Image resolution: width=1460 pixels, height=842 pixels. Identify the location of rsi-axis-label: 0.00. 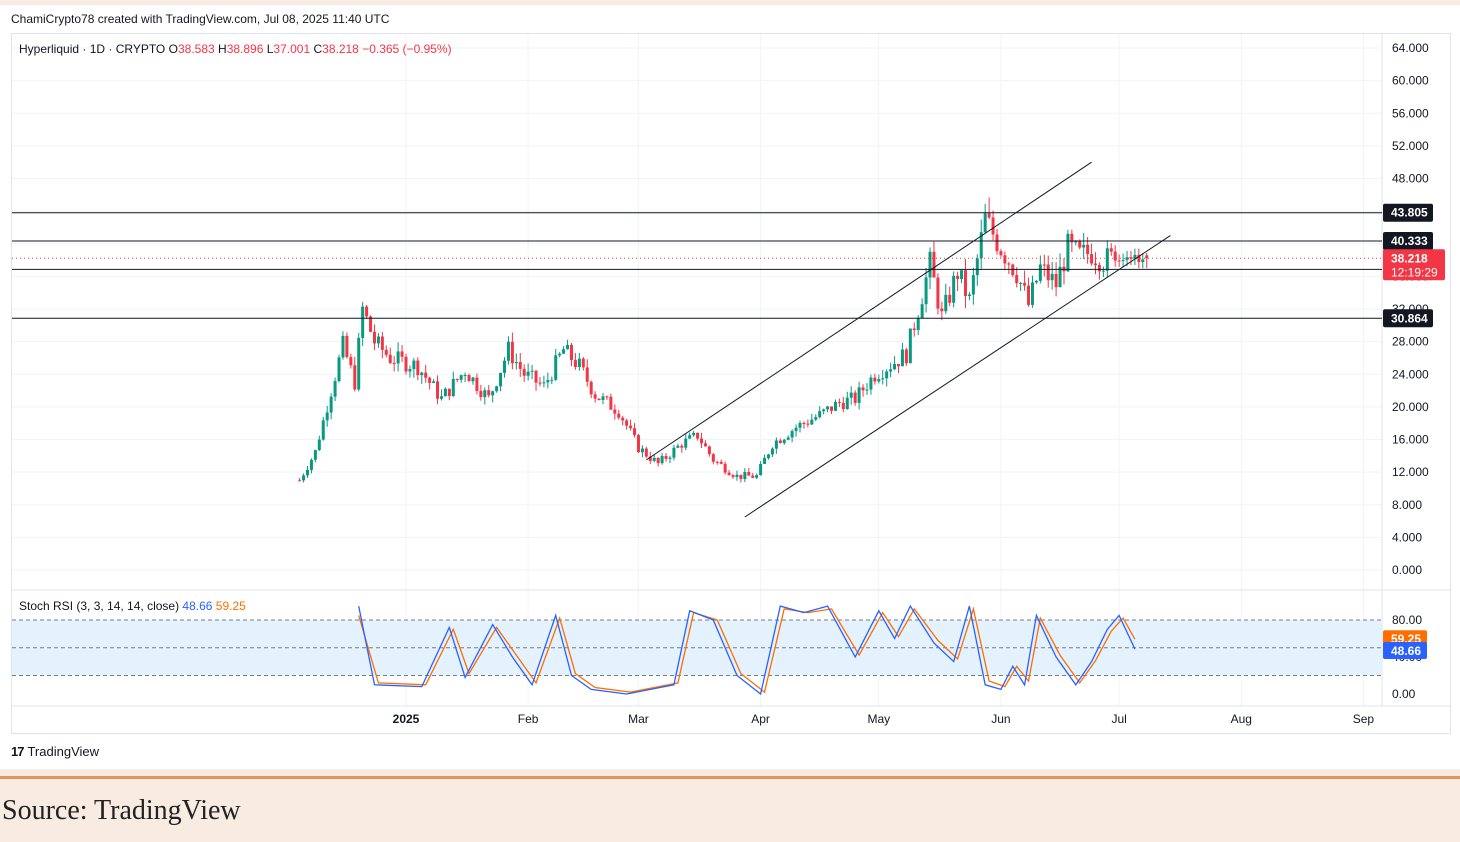
(1404, 694).